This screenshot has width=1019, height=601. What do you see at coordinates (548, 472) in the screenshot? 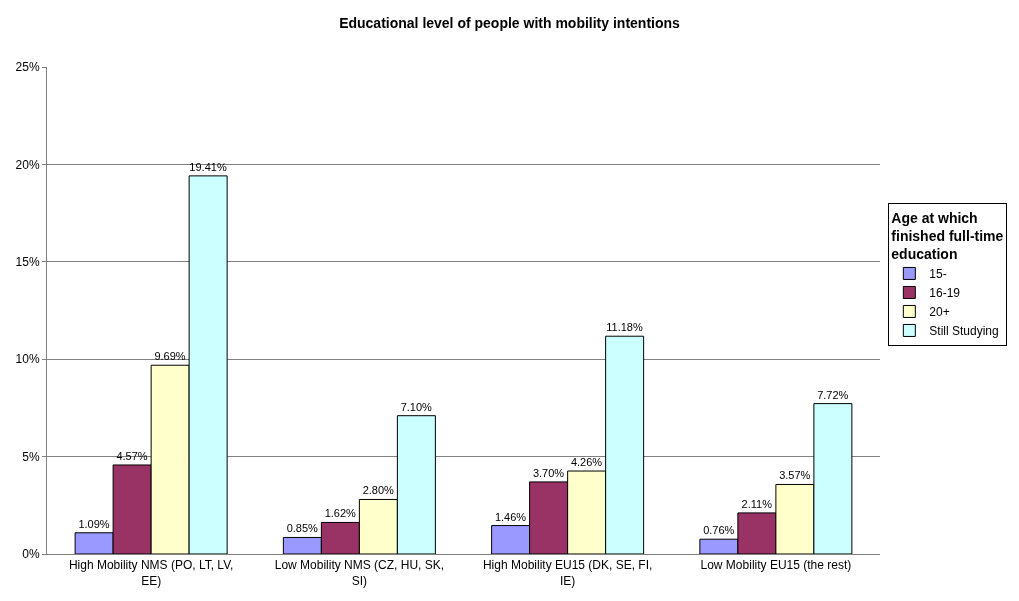
I see `data-label: 3.70%` at bounding box center [548, 472].